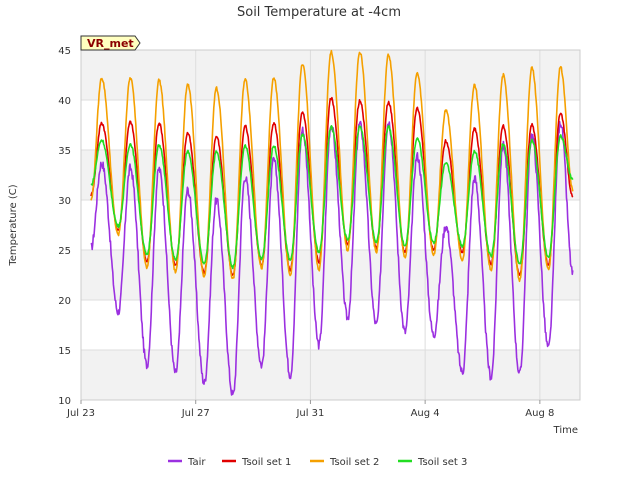  What do you see at coordinates (64, 101) in the screenshot?
I see `y-tick-label: 40` at bounding box center [64, 101].